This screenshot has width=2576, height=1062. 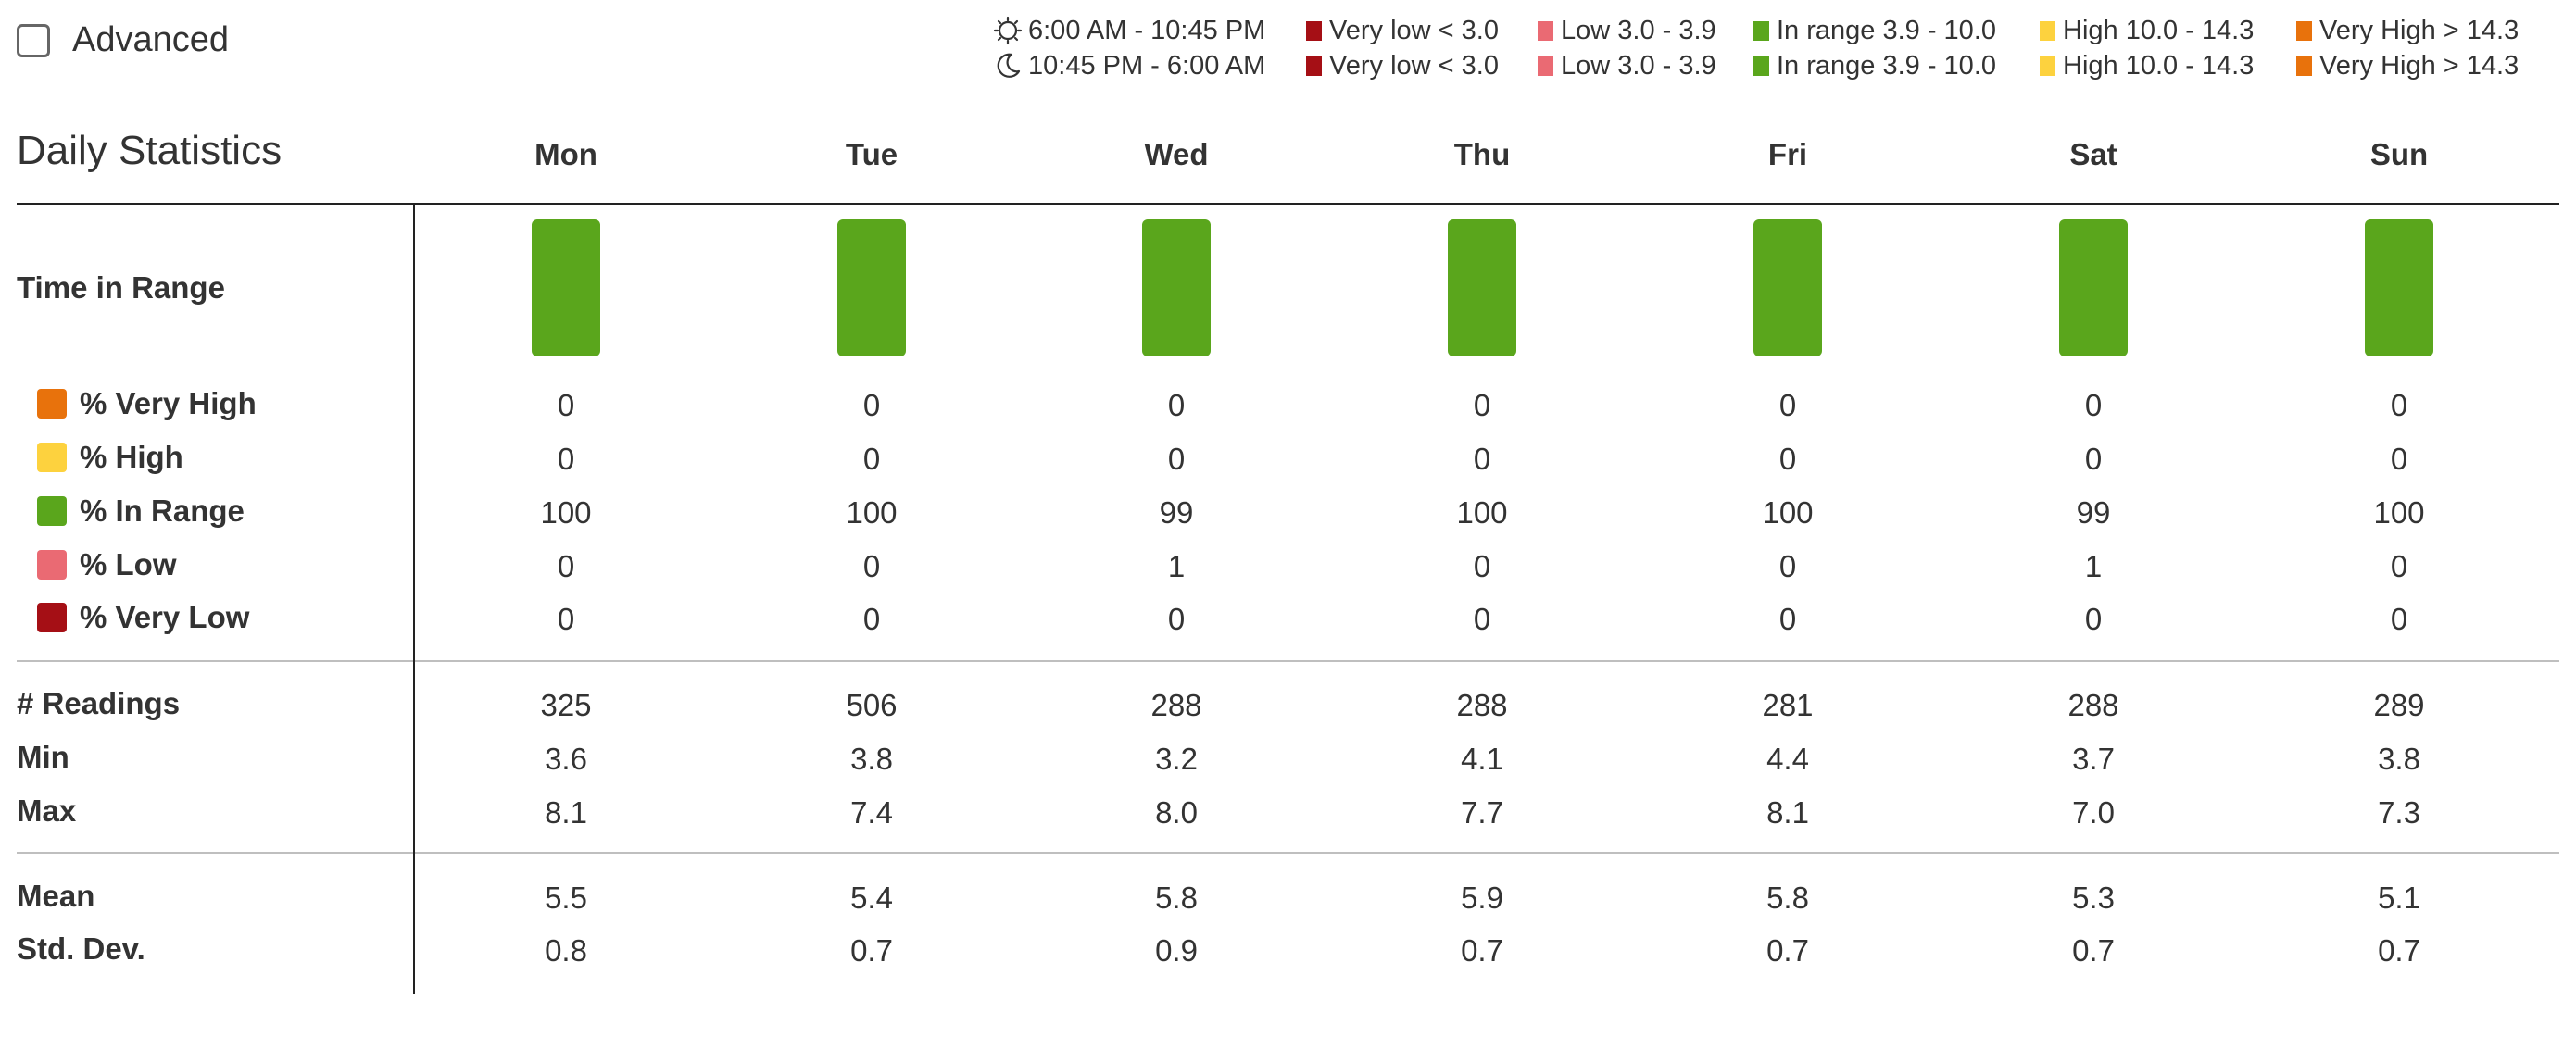 I want to click on label-readings: # Readings, so click(x=99, y=703).